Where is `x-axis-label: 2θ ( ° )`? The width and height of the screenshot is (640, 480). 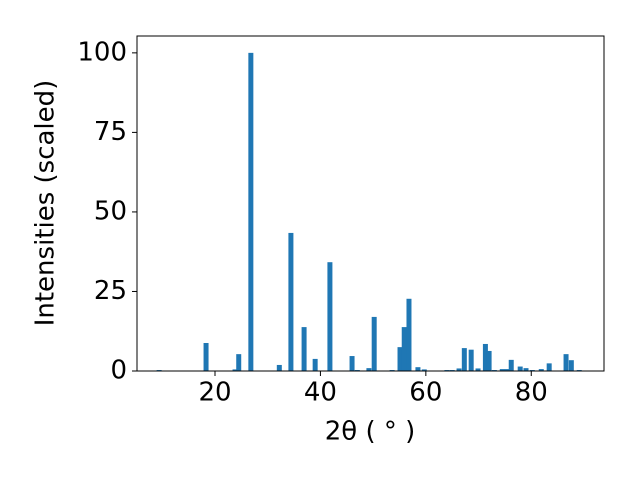
x-axis-label: 2θ ( ° ) is located at coordinates (370, 432).